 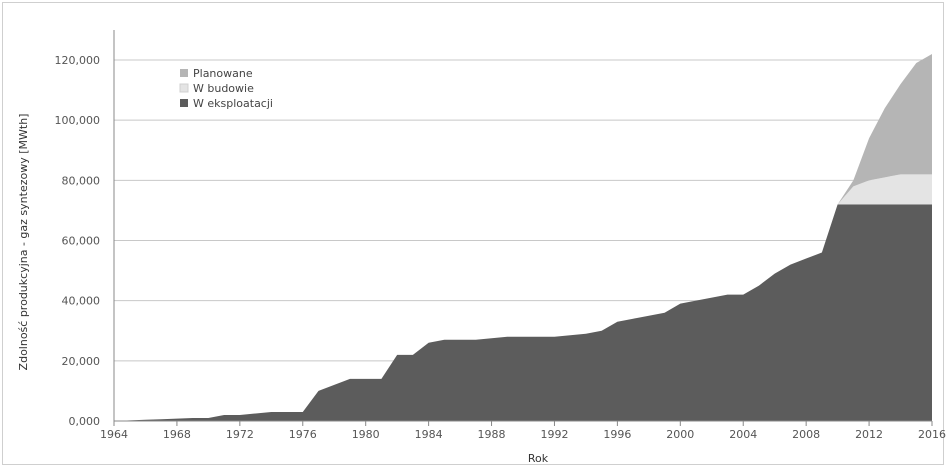 I want to click on y-tick-label: 80,000, so click(x=81, y=180).